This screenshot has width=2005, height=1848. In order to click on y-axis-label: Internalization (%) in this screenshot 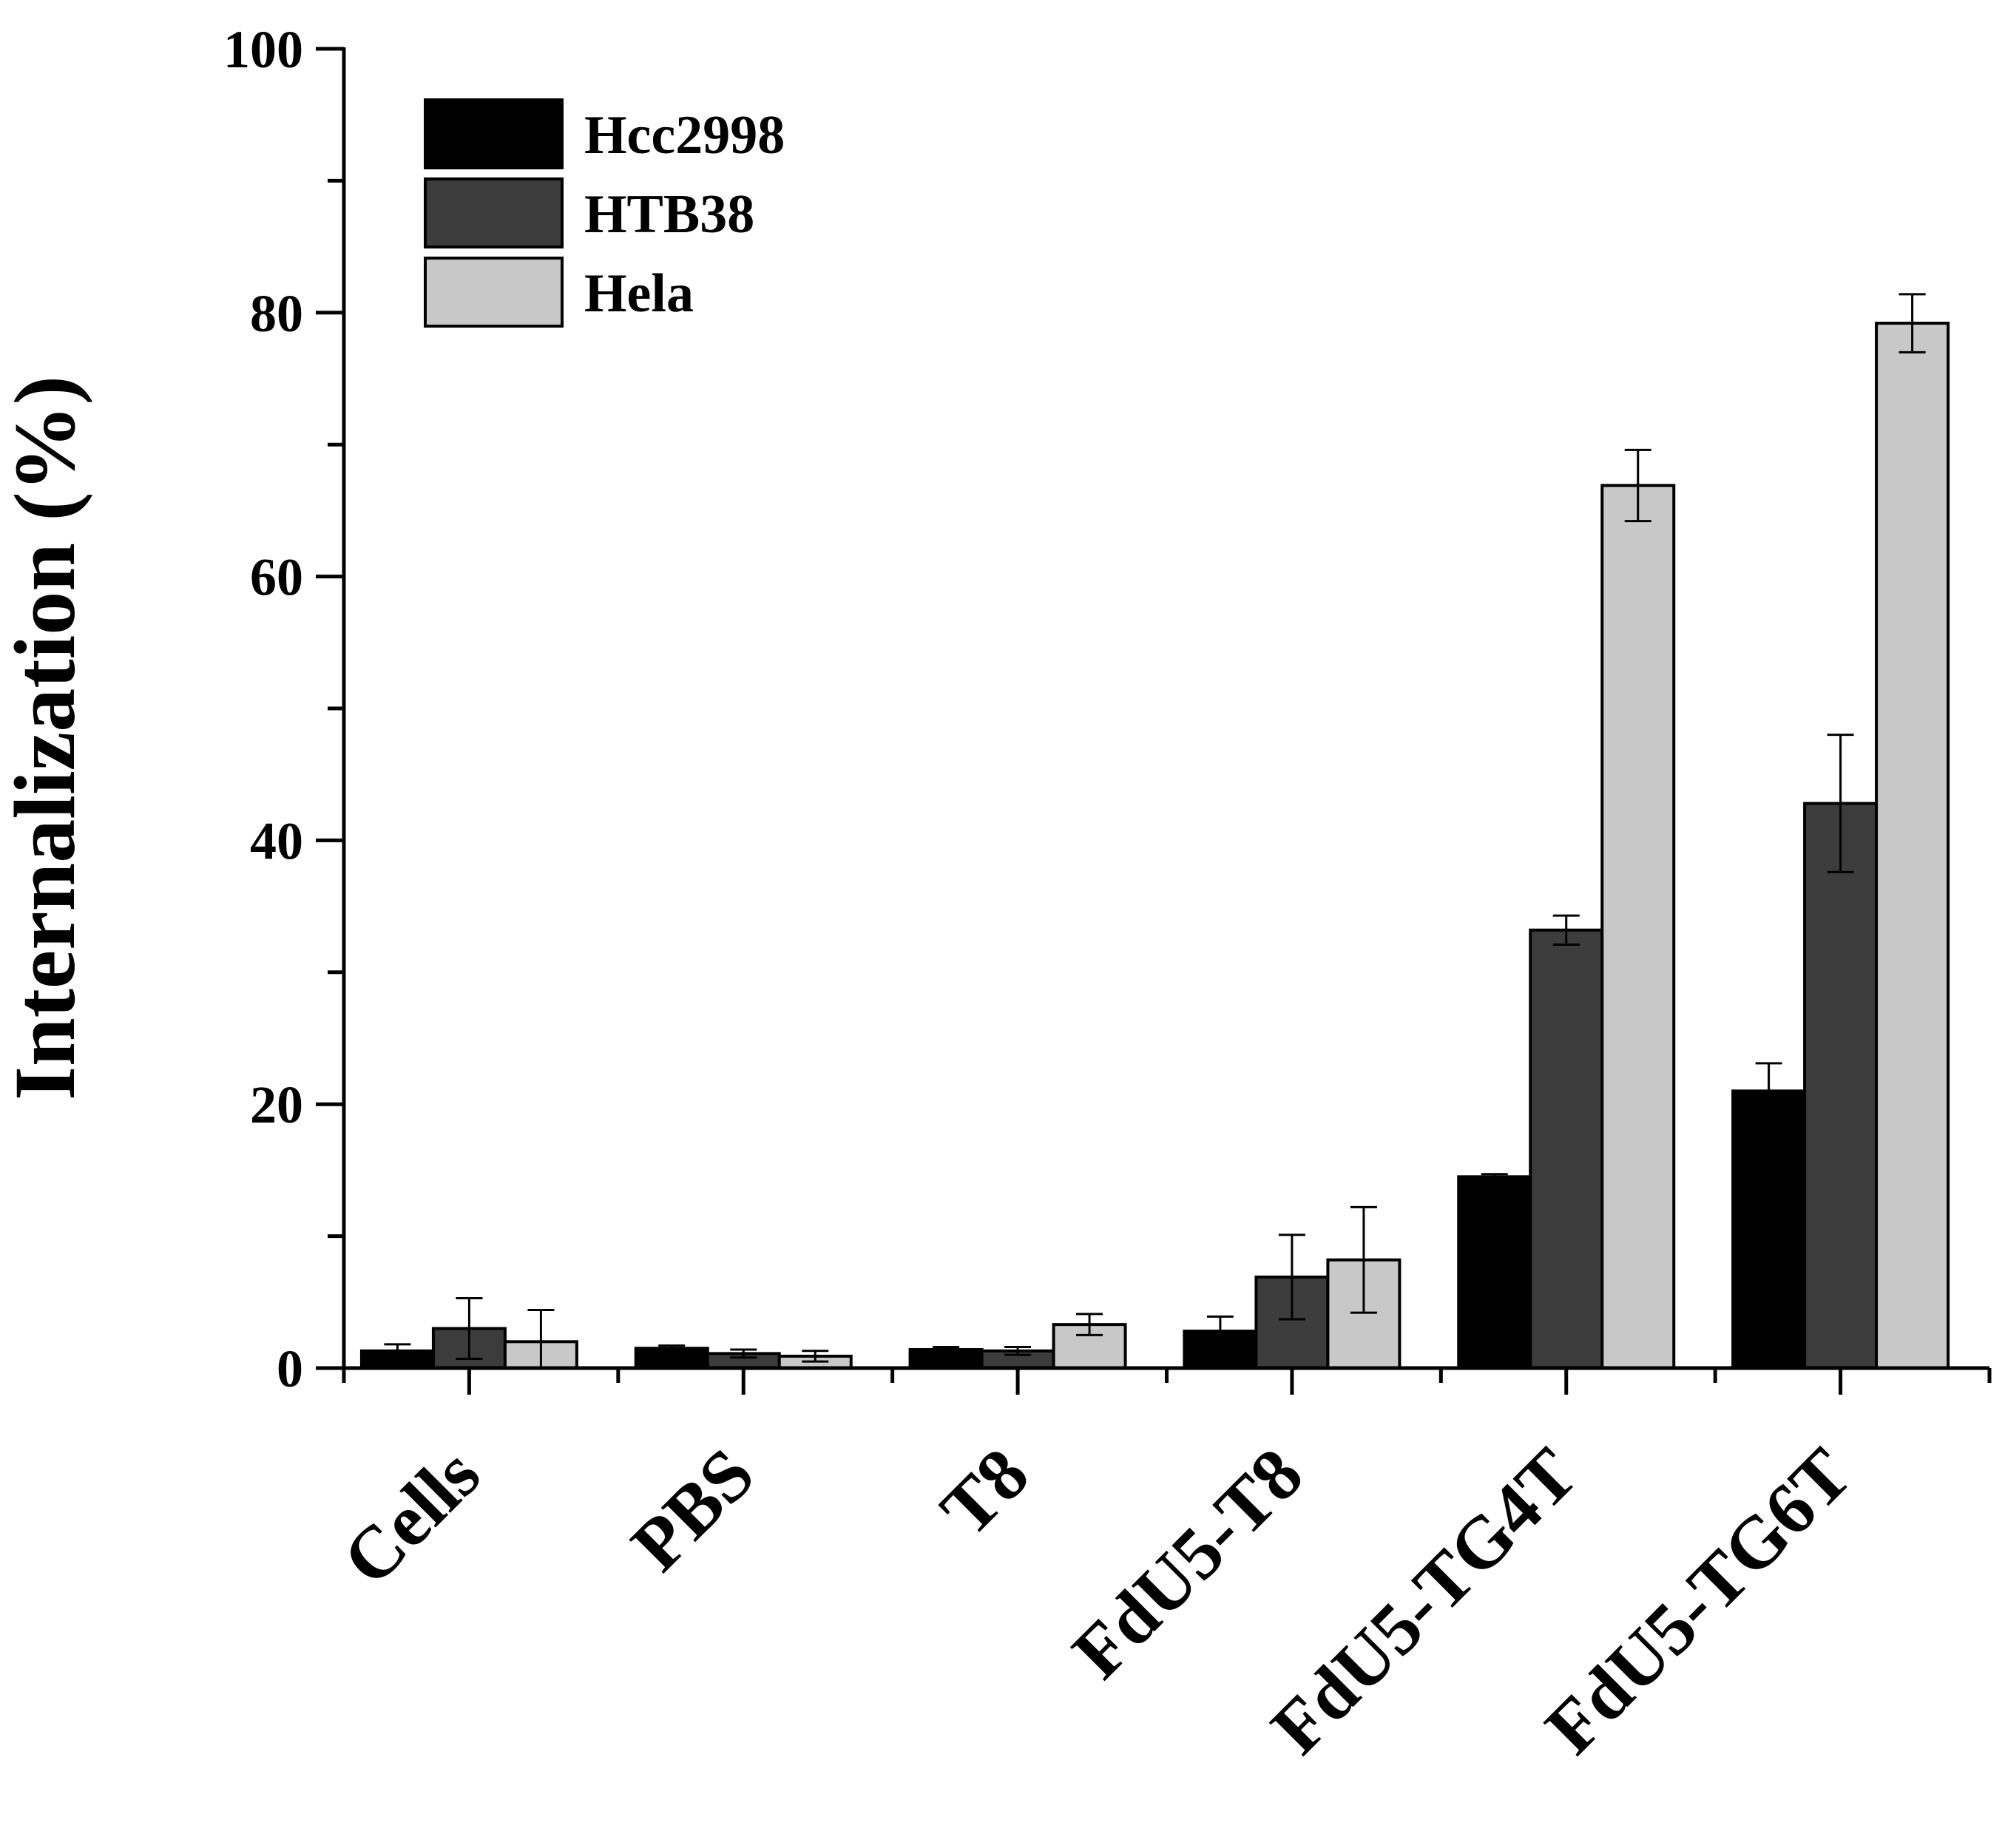, I will do `click(46, 738)`.